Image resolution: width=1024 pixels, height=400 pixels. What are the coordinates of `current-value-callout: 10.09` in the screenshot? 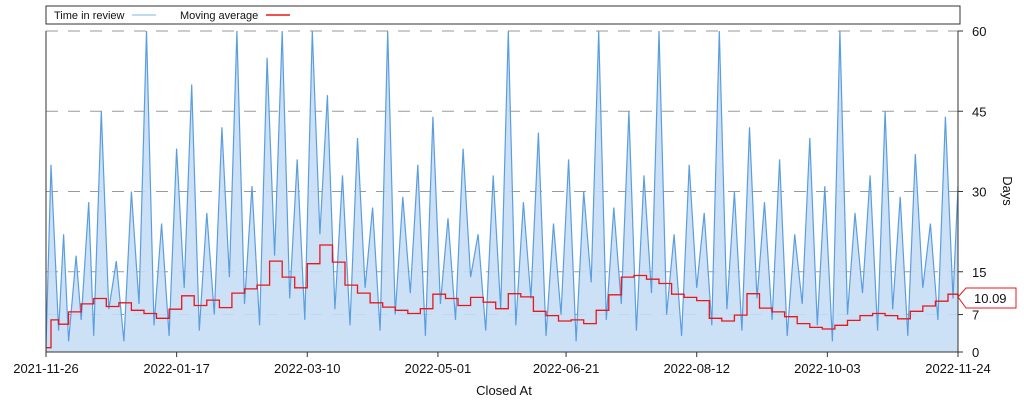 It's located at (987, 298).